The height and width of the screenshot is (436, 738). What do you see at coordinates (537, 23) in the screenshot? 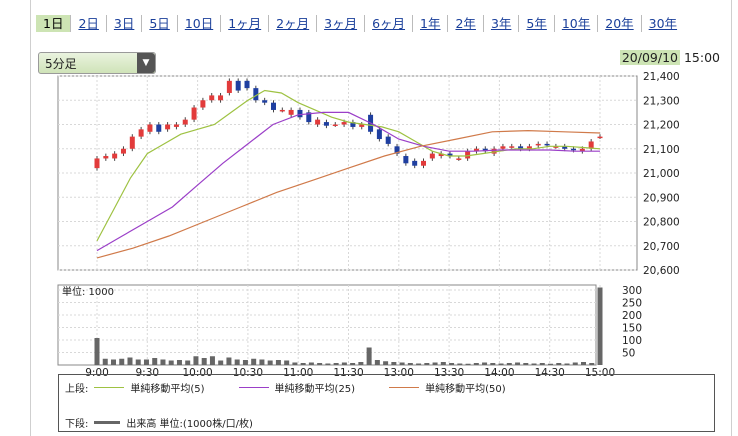
I see `tab-12: 5年` at bounding box center [537, 23].